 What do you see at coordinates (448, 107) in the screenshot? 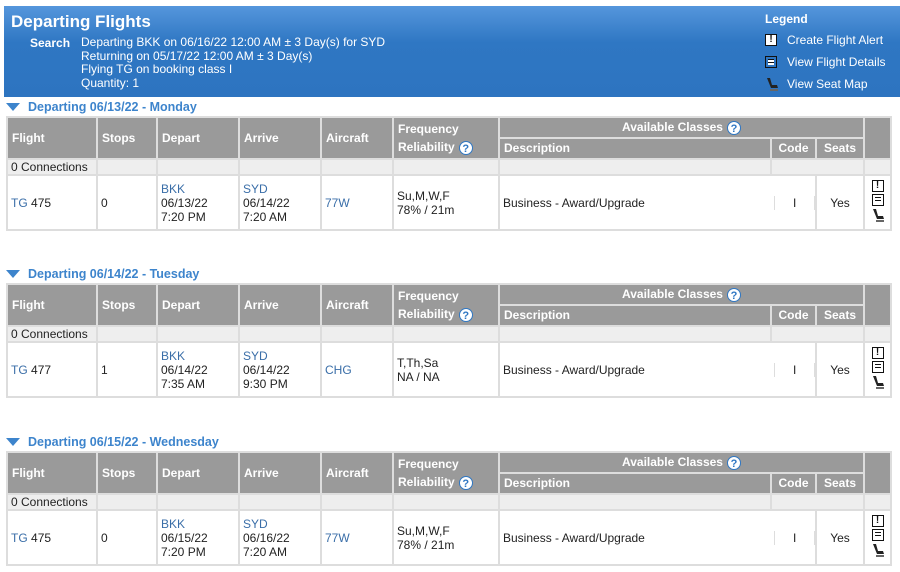
I see `section-toggle: Departing 06/13/22 - Monday` at bounding box center [448, 107].